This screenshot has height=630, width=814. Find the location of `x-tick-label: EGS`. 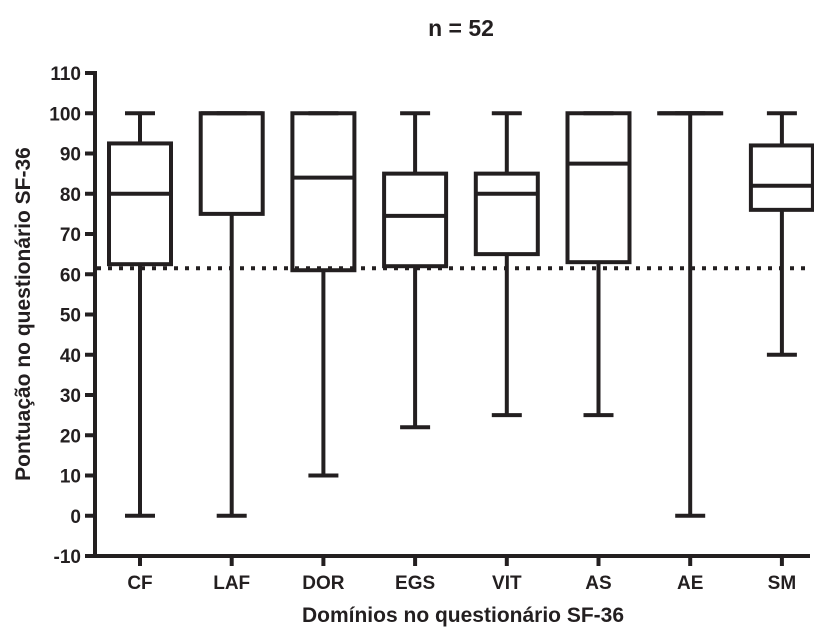

x-tick-label: EGS is located at coordinates (415, 583).